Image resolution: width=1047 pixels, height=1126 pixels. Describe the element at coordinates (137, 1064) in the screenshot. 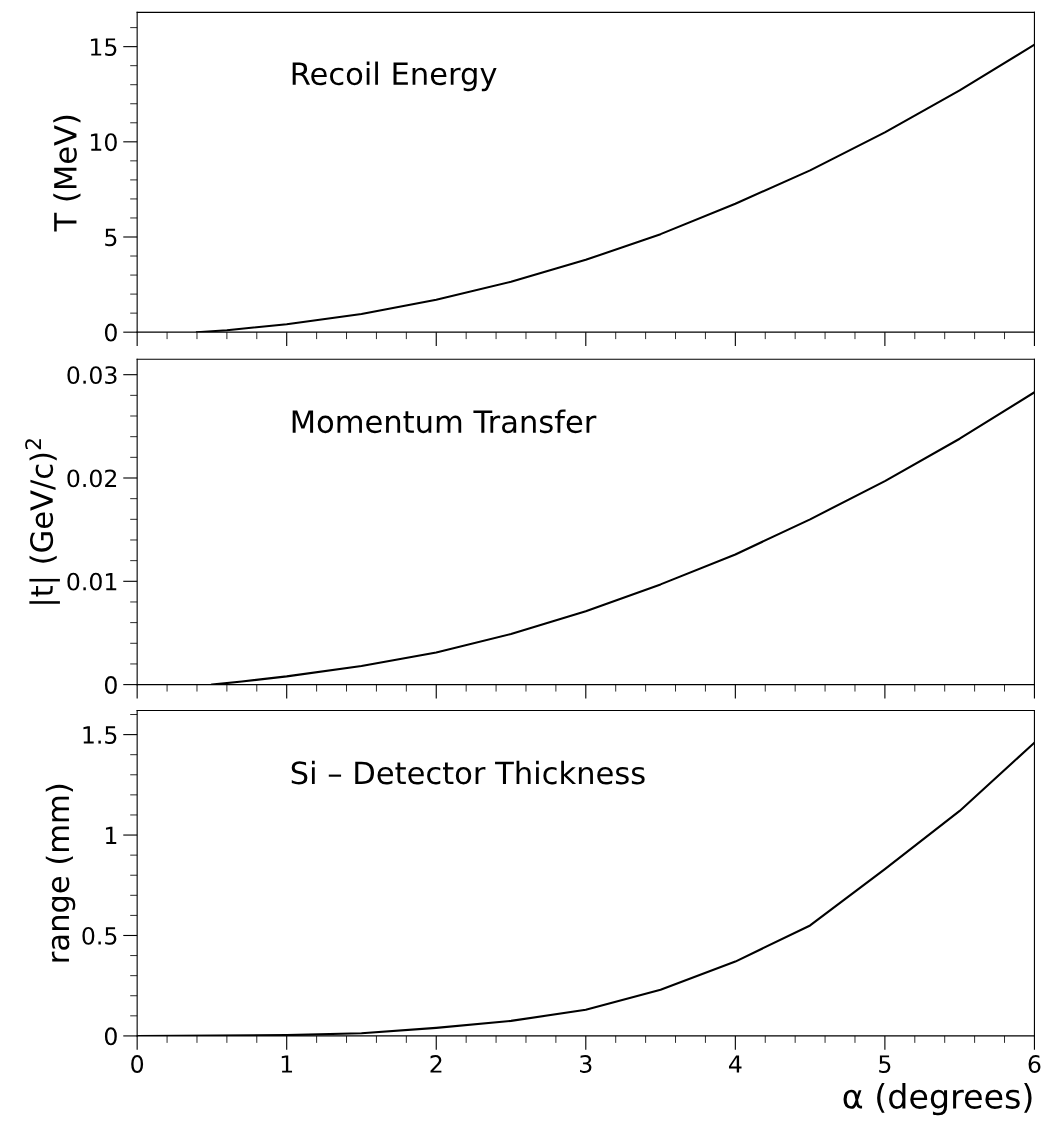

I see `x-tick-label: 0` at that location.